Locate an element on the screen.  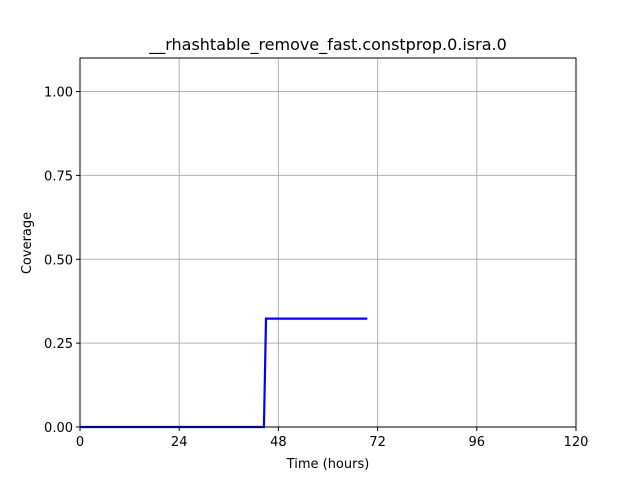
y-tick-label: 0.75 is located at coordinates (58, 176).